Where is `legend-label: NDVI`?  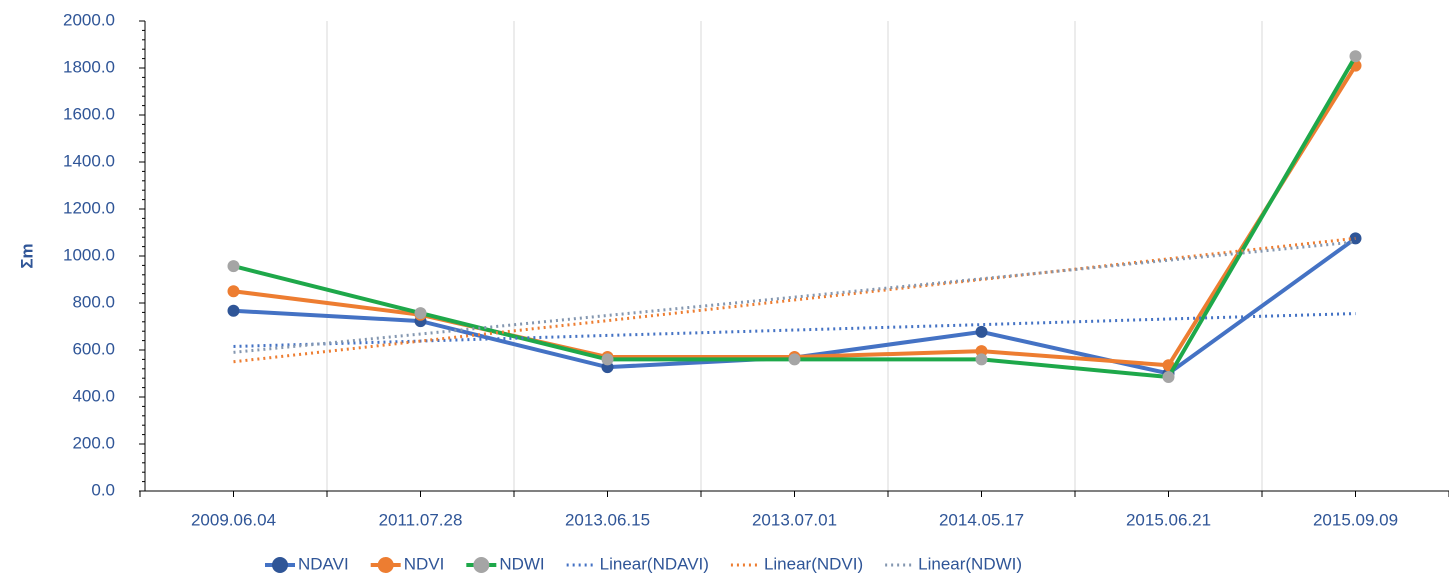 legend-label: NDVI is located at coordinates (424, 563).